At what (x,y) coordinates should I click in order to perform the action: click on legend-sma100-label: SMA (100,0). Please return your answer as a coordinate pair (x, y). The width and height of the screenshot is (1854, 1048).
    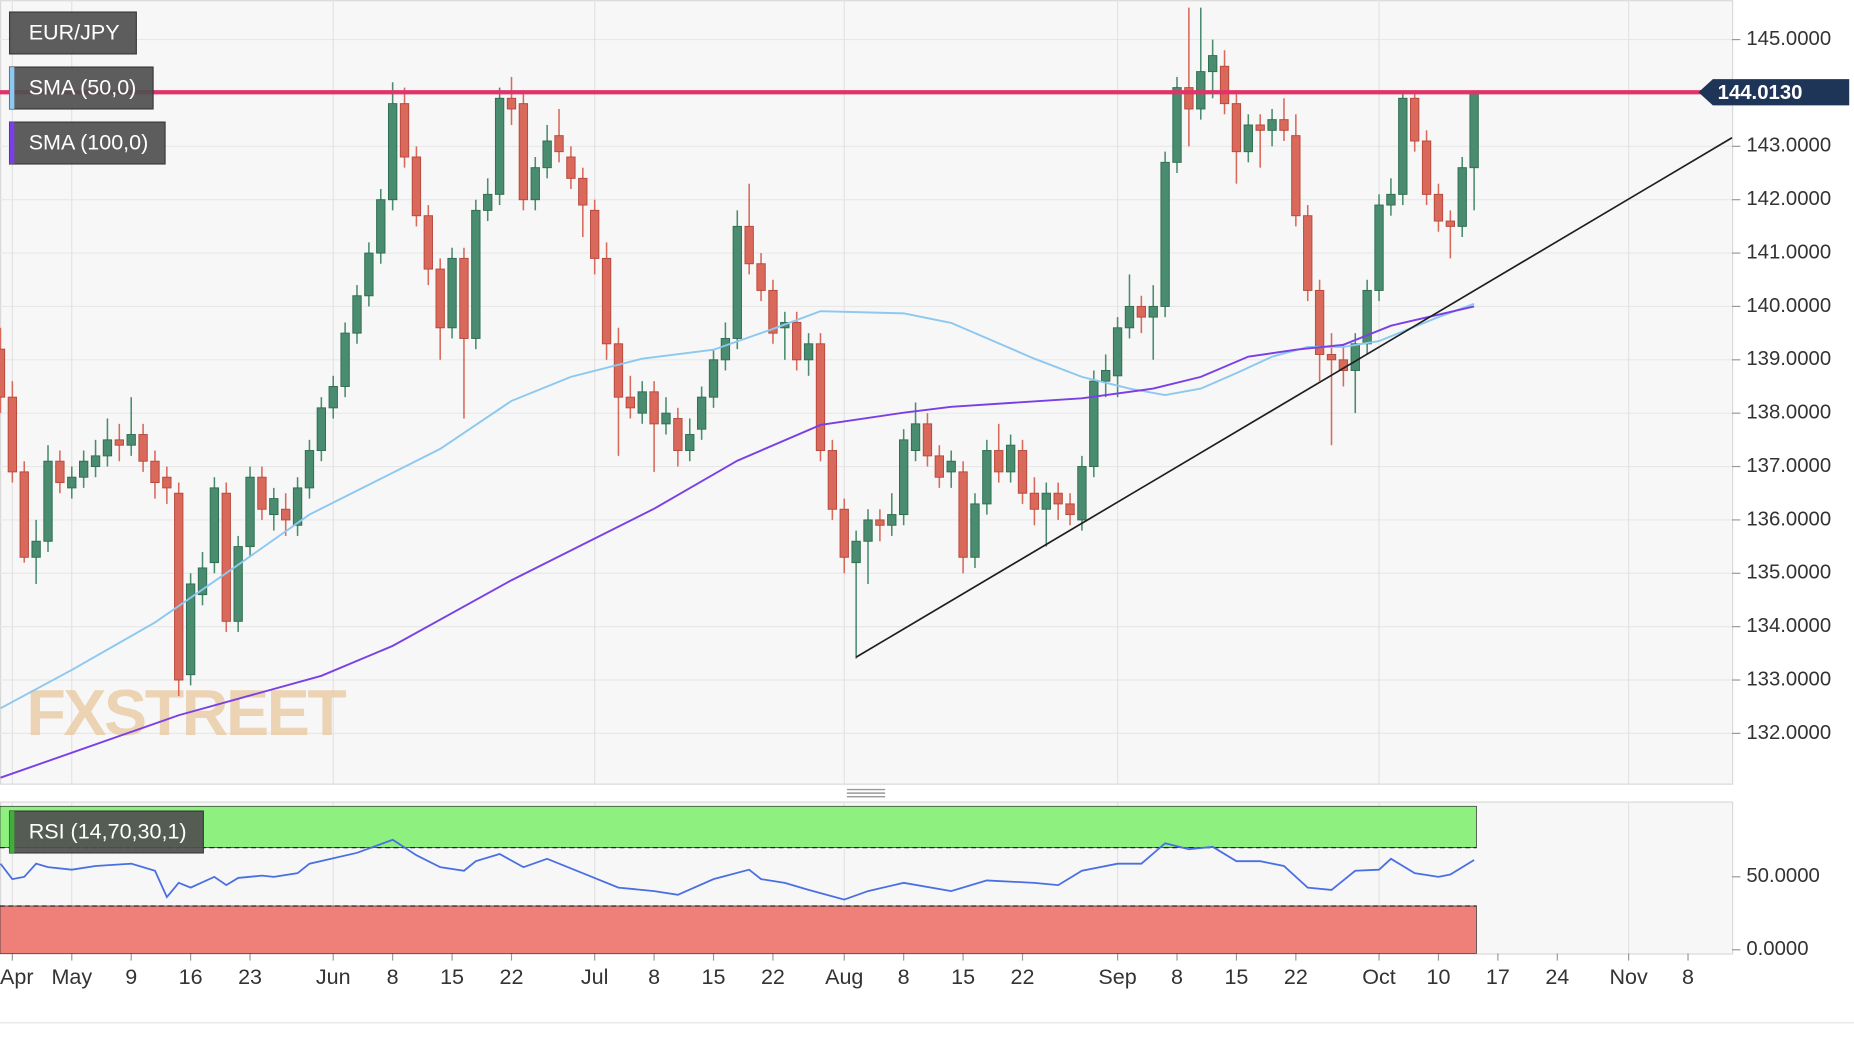
    Looking at the image, I should click on (89, 142).